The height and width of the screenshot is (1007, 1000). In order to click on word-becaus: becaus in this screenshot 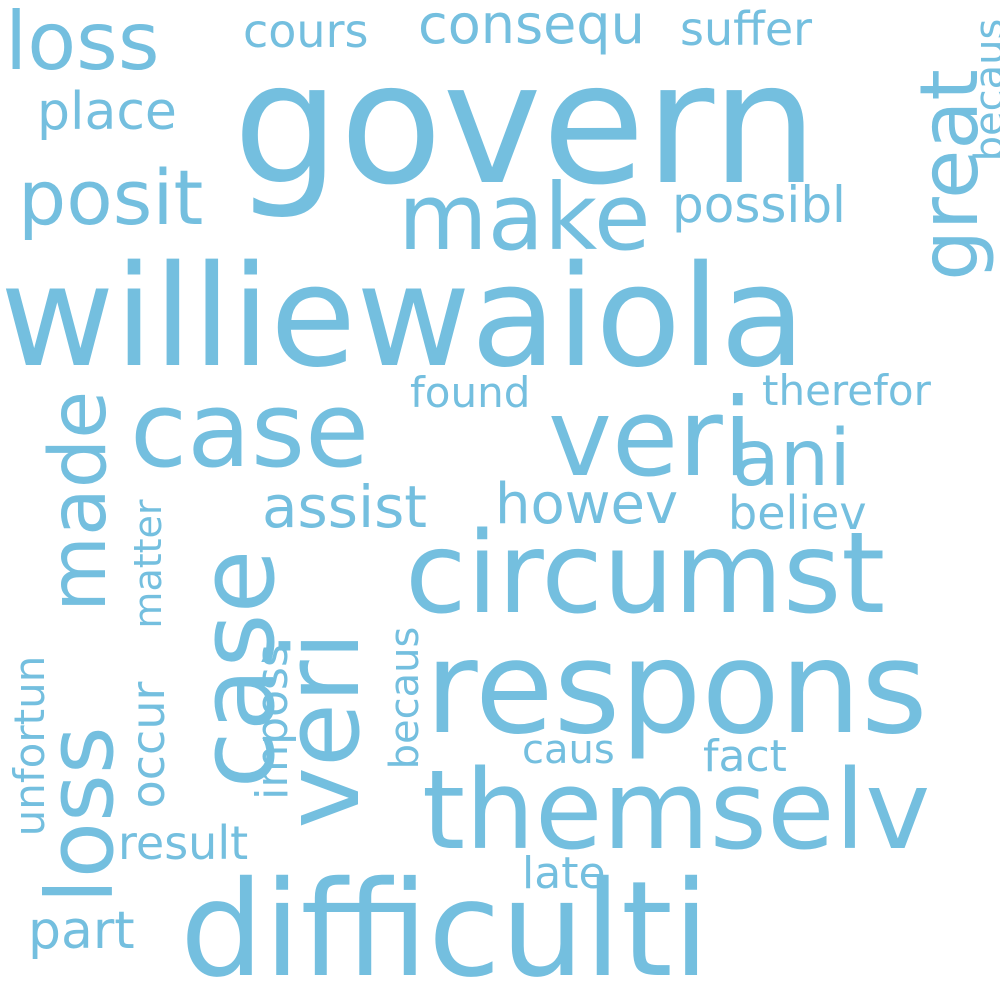, I will do `click(405, 698)`.